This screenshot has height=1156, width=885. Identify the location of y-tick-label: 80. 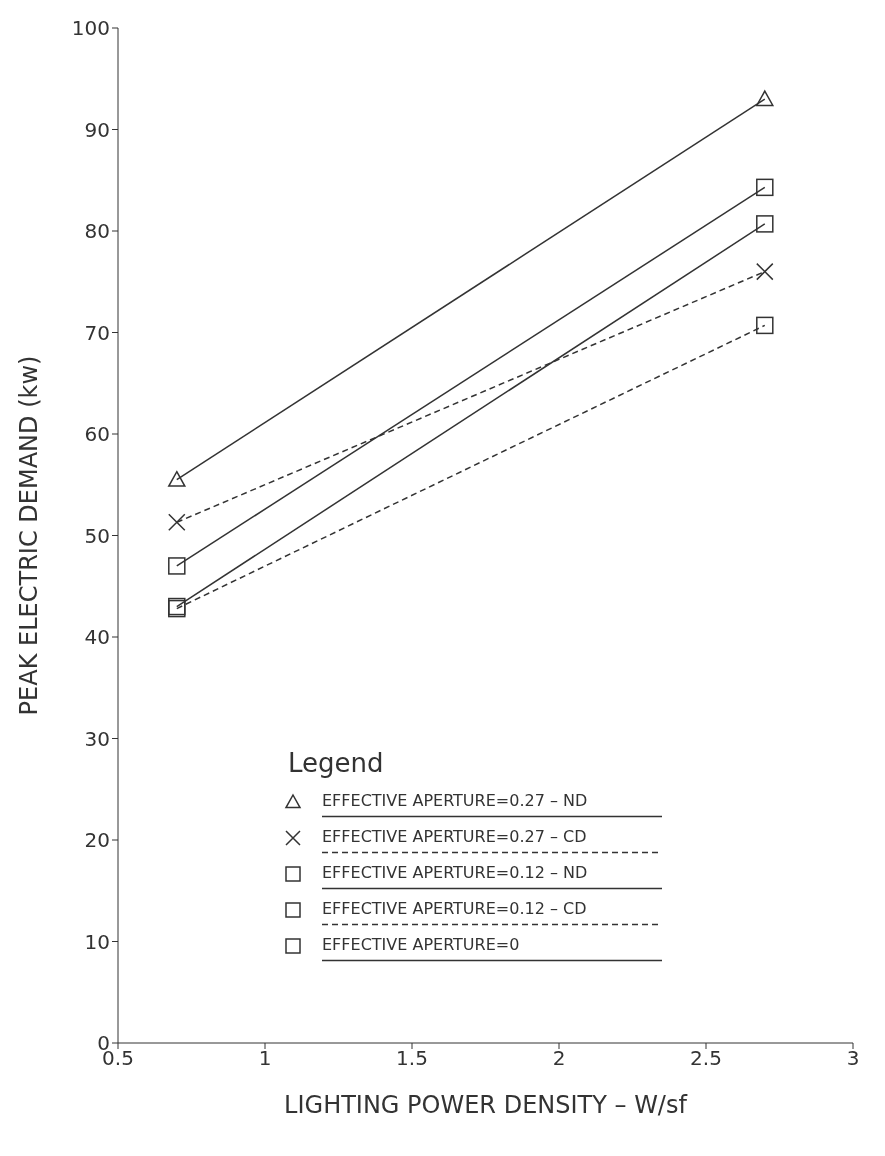
(97, 231).